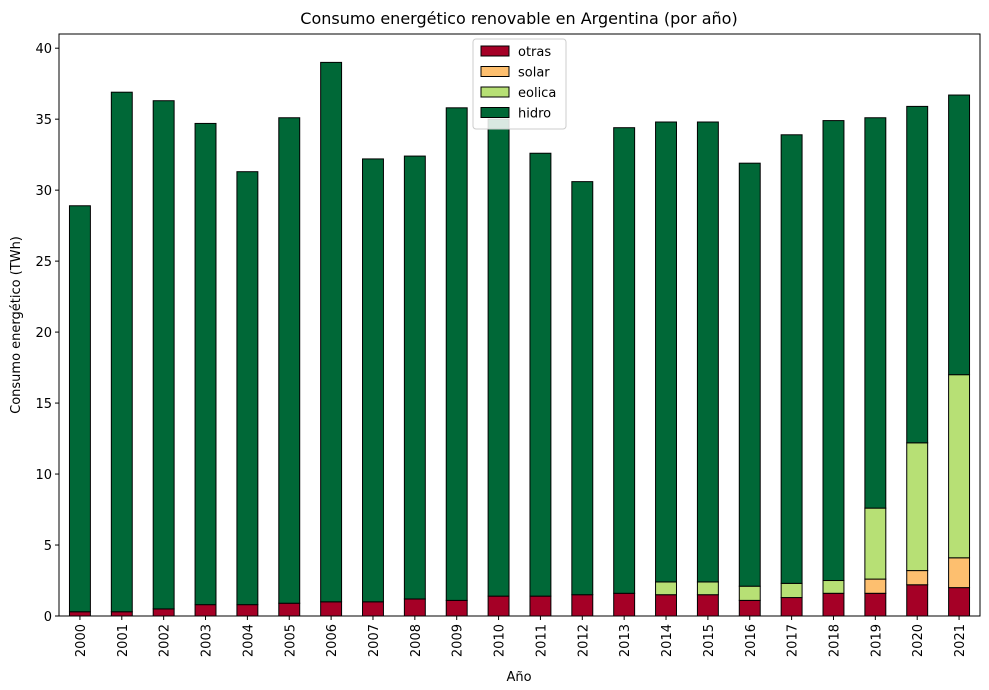 Image resolution: width=989 pixels, height=690 pixels. What do you see at coordinates (165, 640) in the screenshot?
I see `x-tick-label: 2002` at bounding box center [165, 640].